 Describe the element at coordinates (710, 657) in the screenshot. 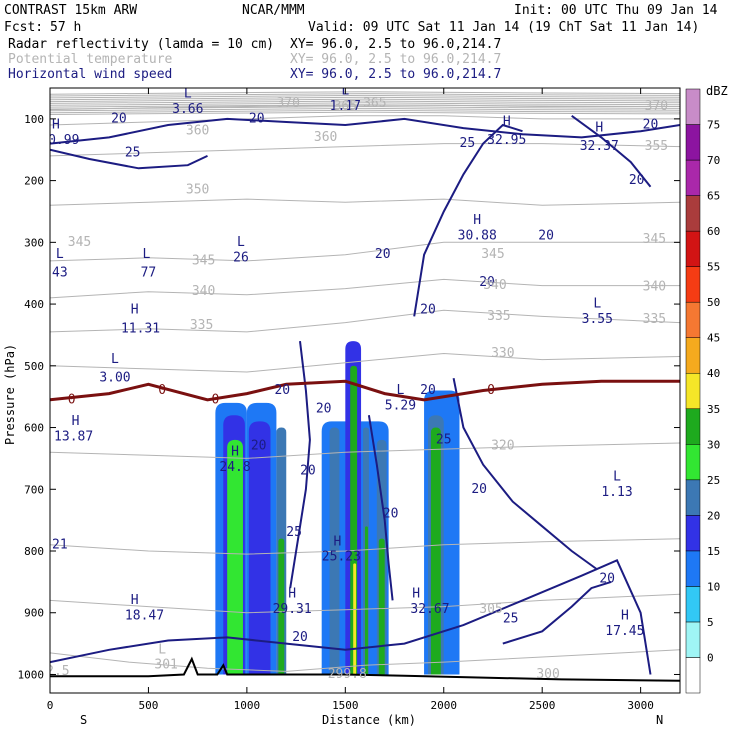

I see `colorbar-tick-label: 0` at that location.